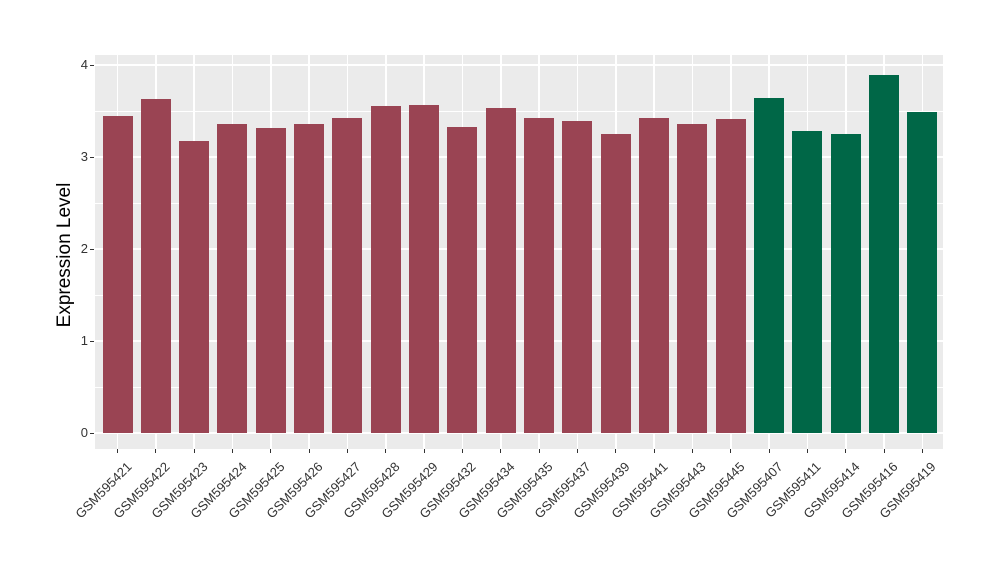 Image resolution: width=1000 pixels, height=580 pixels. Describe the element at coordinates (84, 156) in the screenshot. I see `y-tick-label: 3` at that location.